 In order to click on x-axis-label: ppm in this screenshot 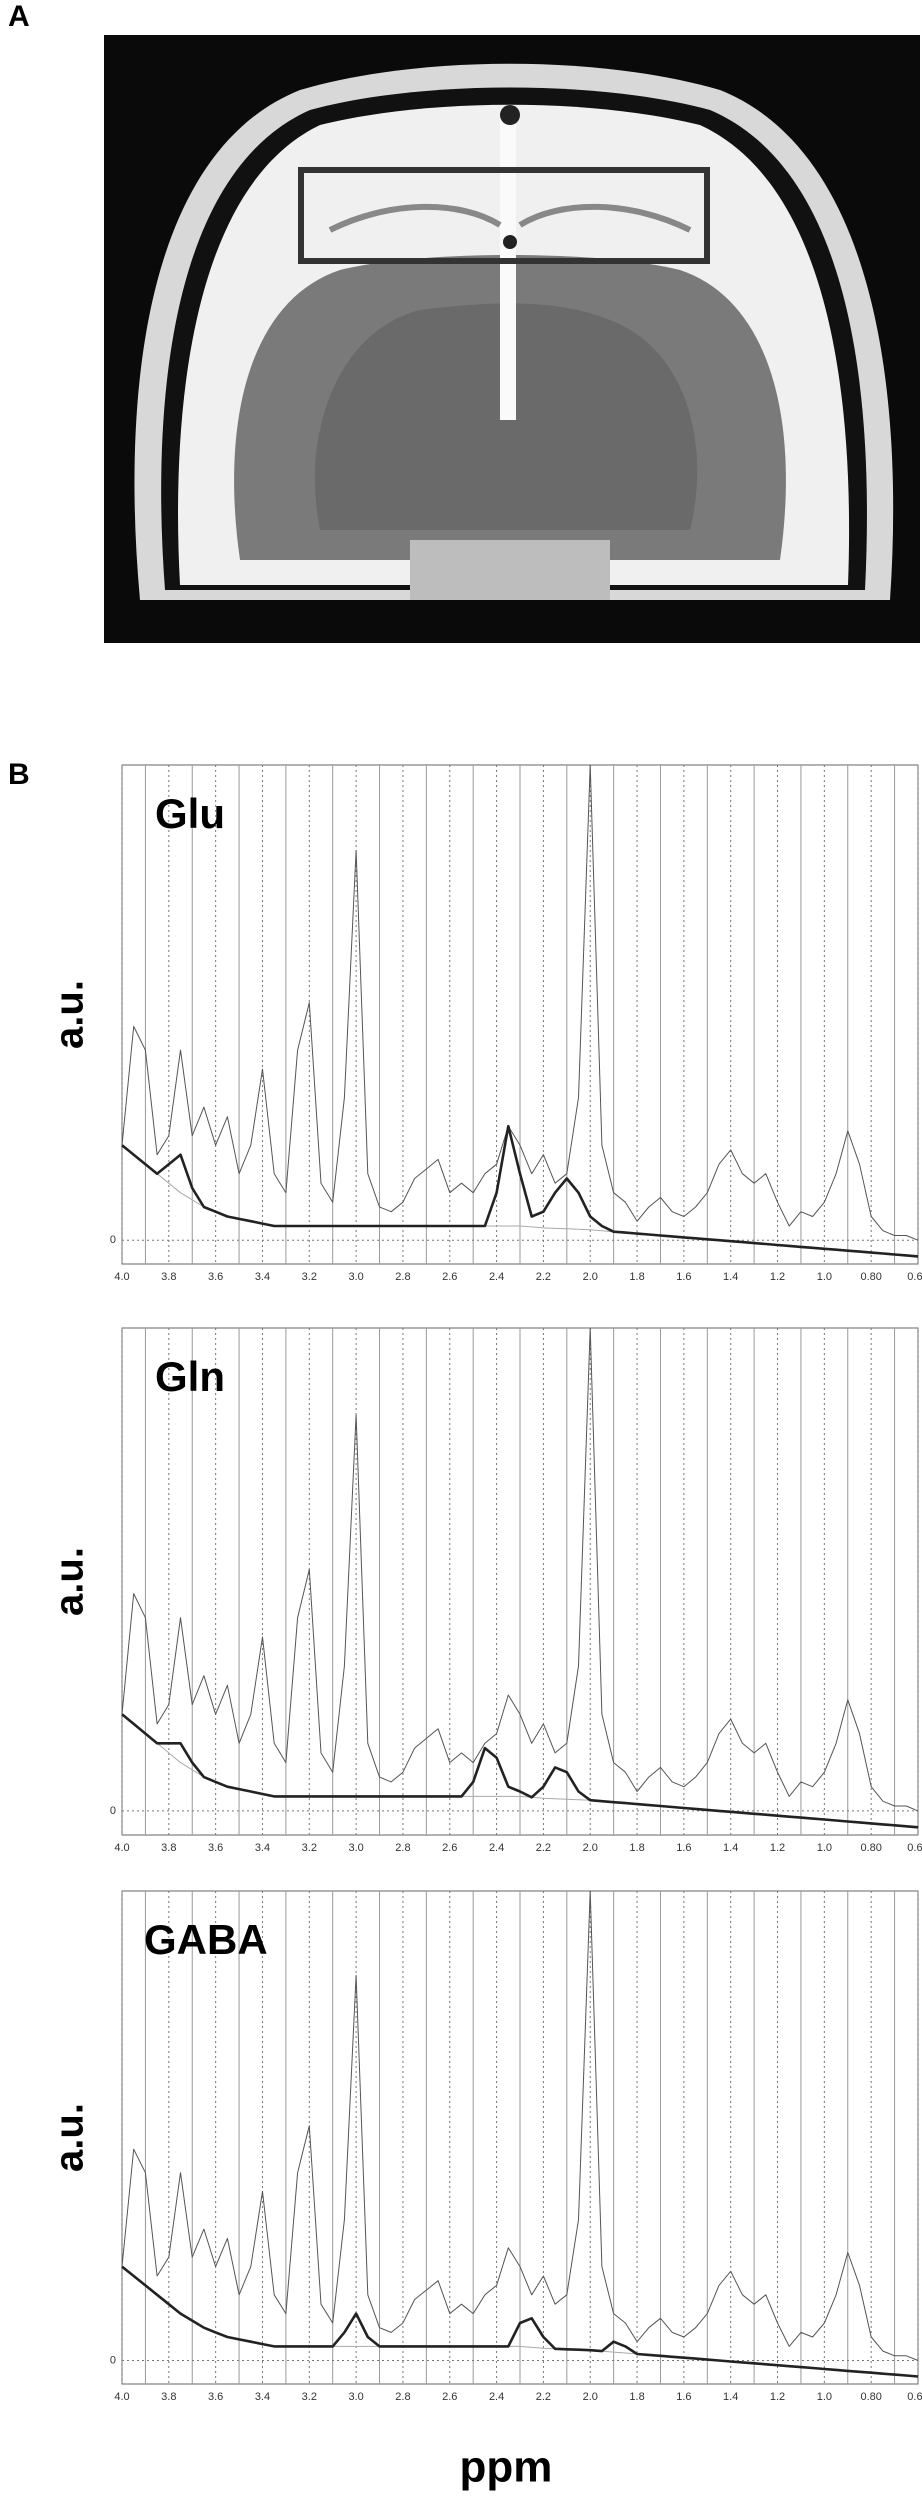, I will do `click(506, 2467)`.